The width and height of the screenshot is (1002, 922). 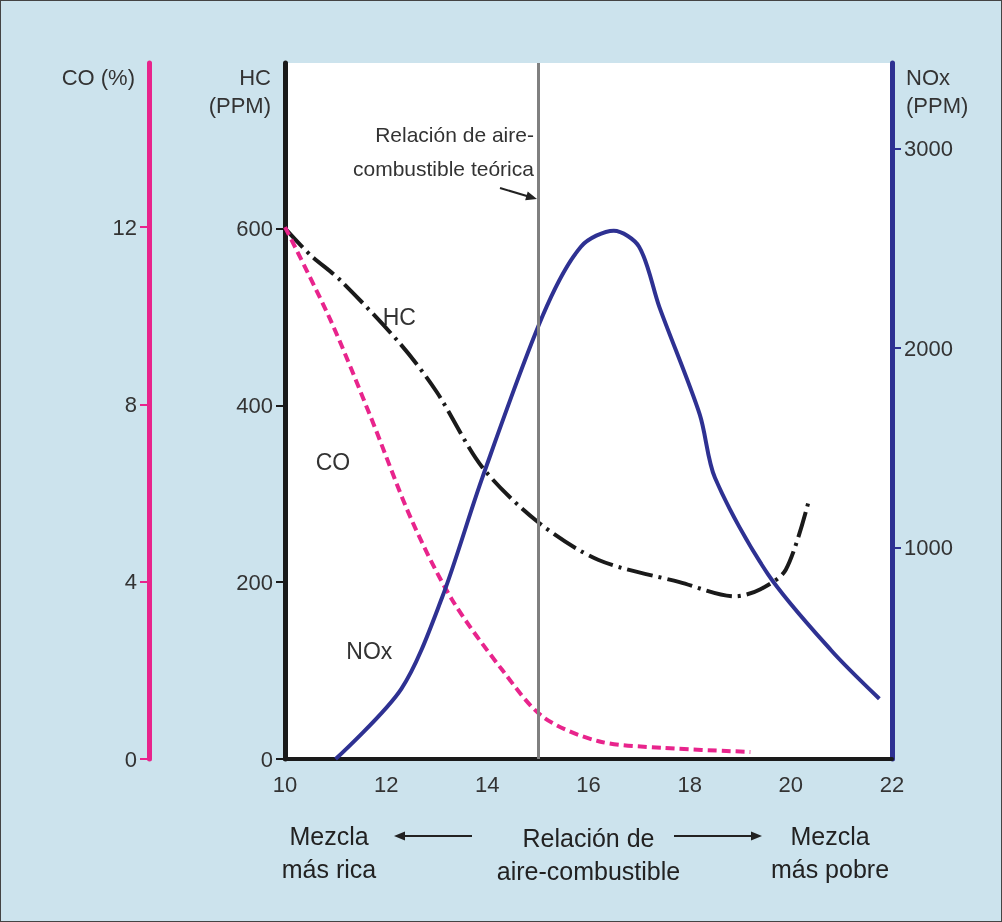 I want to click on y3-tick-label: 8, so click(x=130, y=404).